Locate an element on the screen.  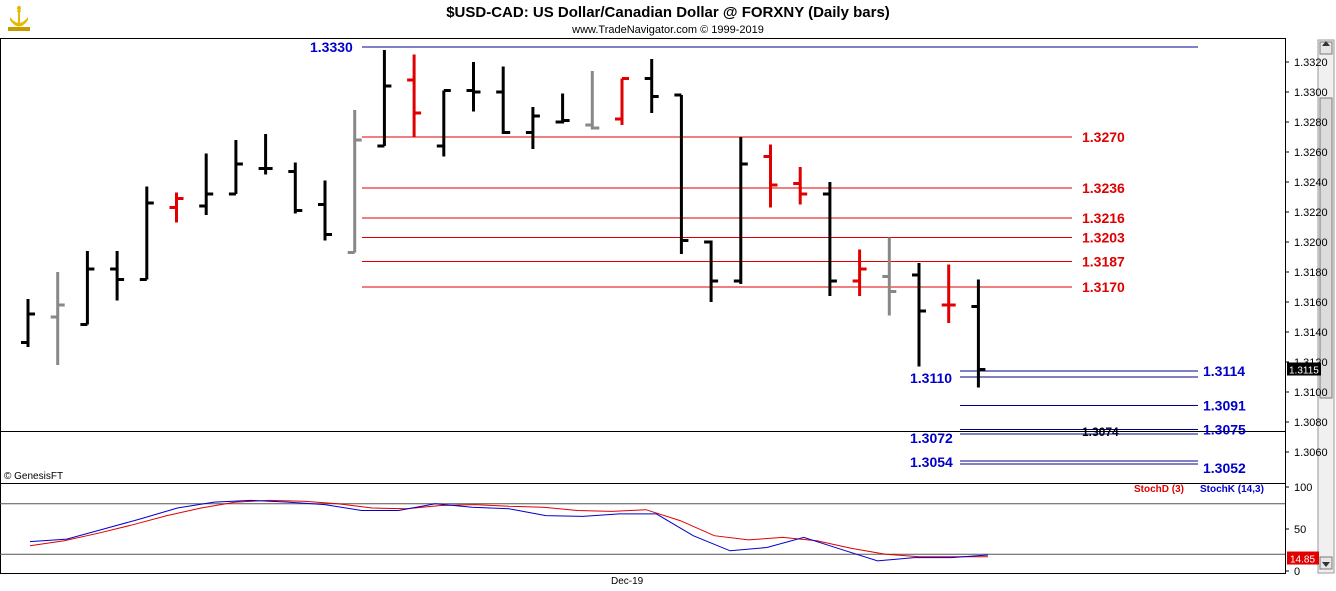
last-price-box is located at coordinates (1304, 369).